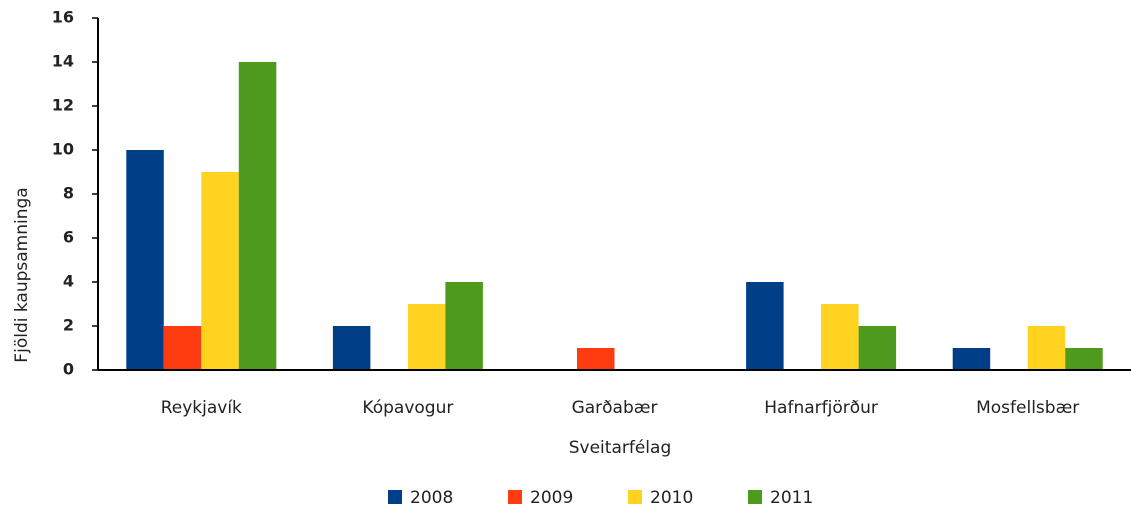 This screenshot has width=1131, height=511. Describe the element at coordinates (22, 274) in the screenshot. I see `y-axis-label: Fjöldi kaupsamninga` at that location.